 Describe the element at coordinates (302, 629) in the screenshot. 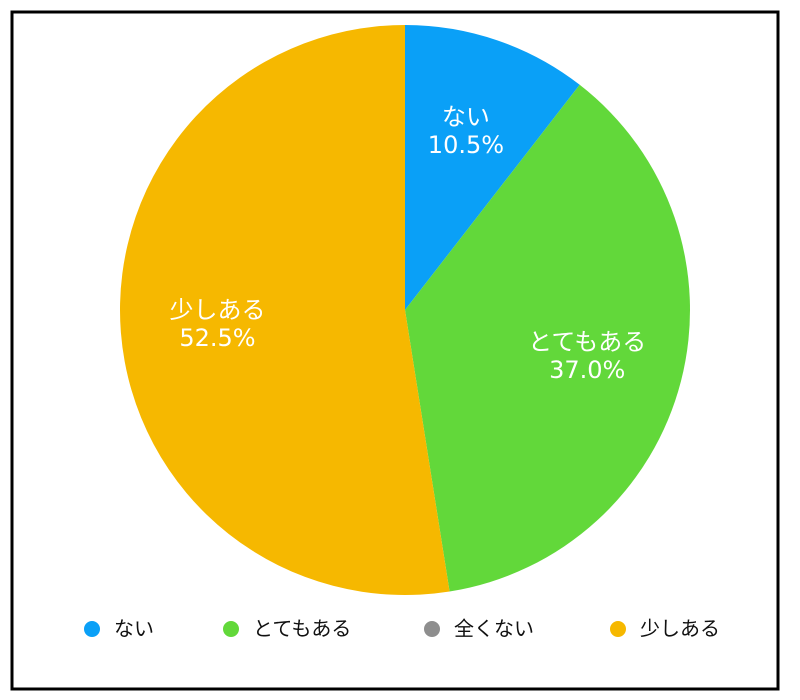

I see `legend-label: とてもある` at that location.